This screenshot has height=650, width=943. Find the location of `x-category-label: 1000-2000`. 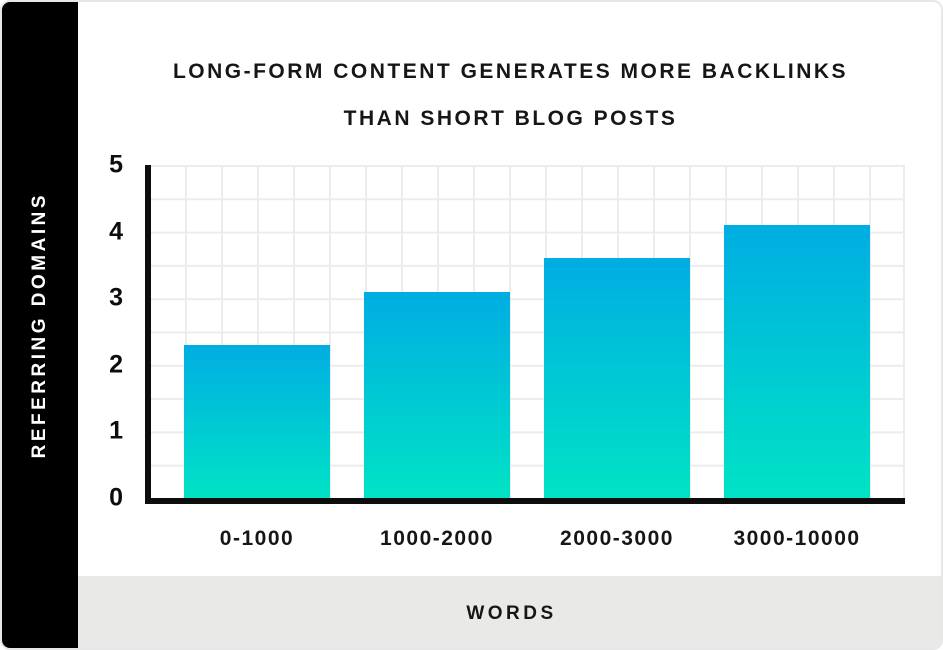

x-category-label: 1000-2000 is located at coordinates (437, 538).